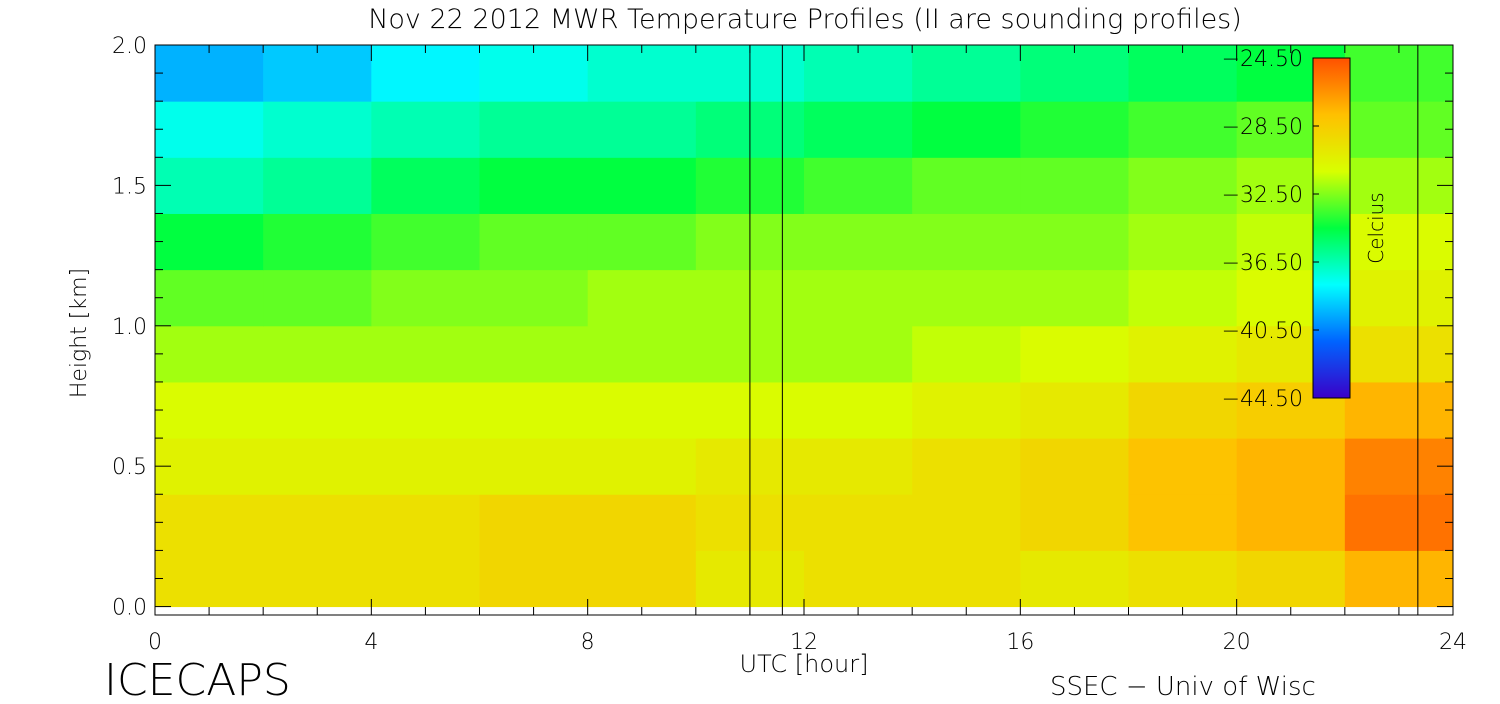 This screenshot has width=1500, height=704. Describe the element at coordinates (129, 46) in the screenshot. I see `y-tick-label: 2.0` at that location.